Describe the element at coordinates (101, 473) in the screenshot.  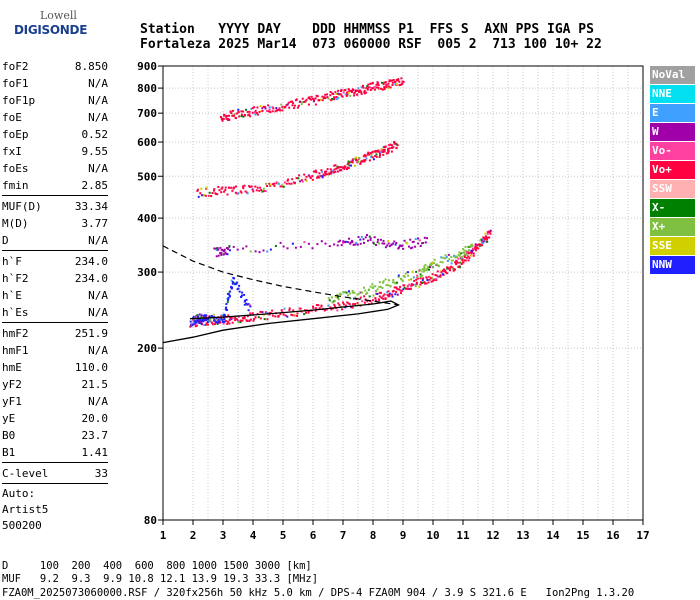
I see `param-value: 33` at that location.